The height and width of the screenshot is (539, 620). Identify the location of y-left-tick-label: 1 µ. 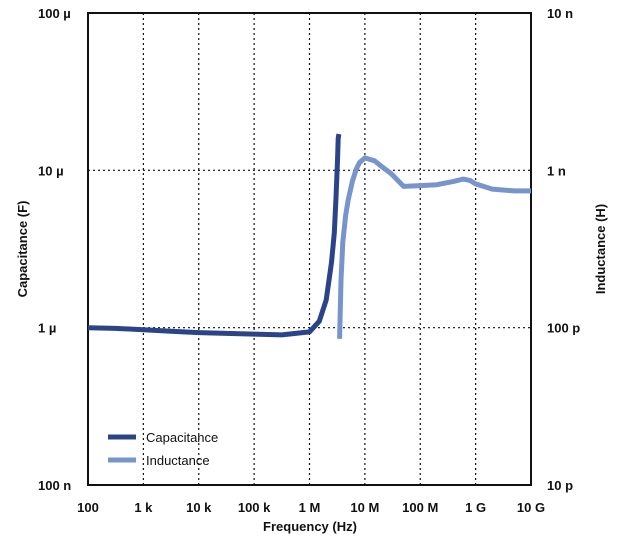
(47, 328).